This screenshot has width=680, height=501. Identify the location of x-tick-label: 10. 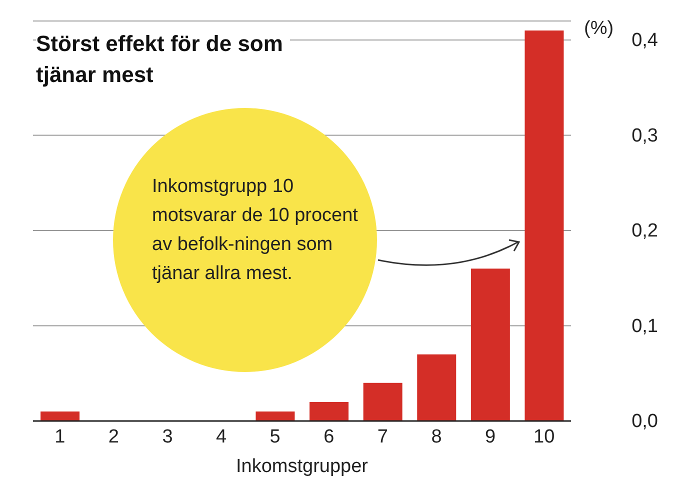
(544, 437).